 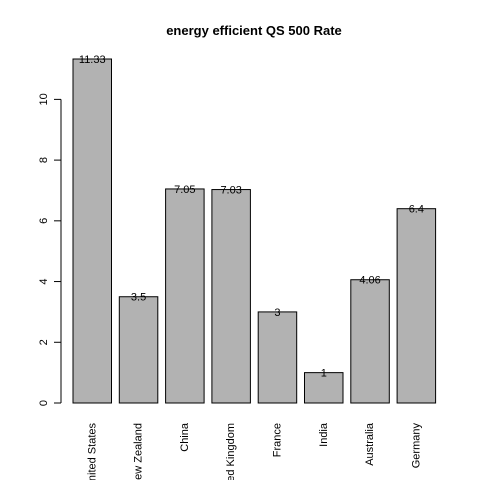 What do you see at coordinates (416, 446) in the screenshot?
I see `x-tick-label-8: Germany` at bounding box center [416, 446].